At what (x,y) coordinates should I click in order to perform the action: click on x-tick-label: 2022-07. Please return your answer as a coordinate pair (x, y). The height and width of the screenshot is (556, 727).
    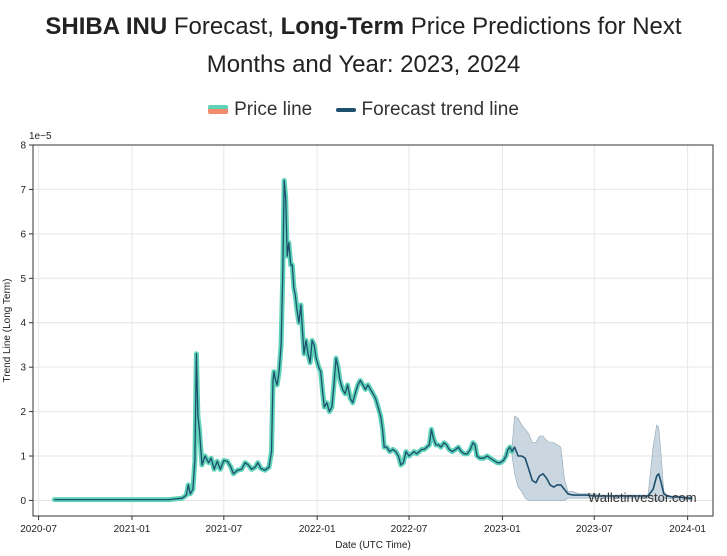
    Looking at the image, I should click on (409, 529).